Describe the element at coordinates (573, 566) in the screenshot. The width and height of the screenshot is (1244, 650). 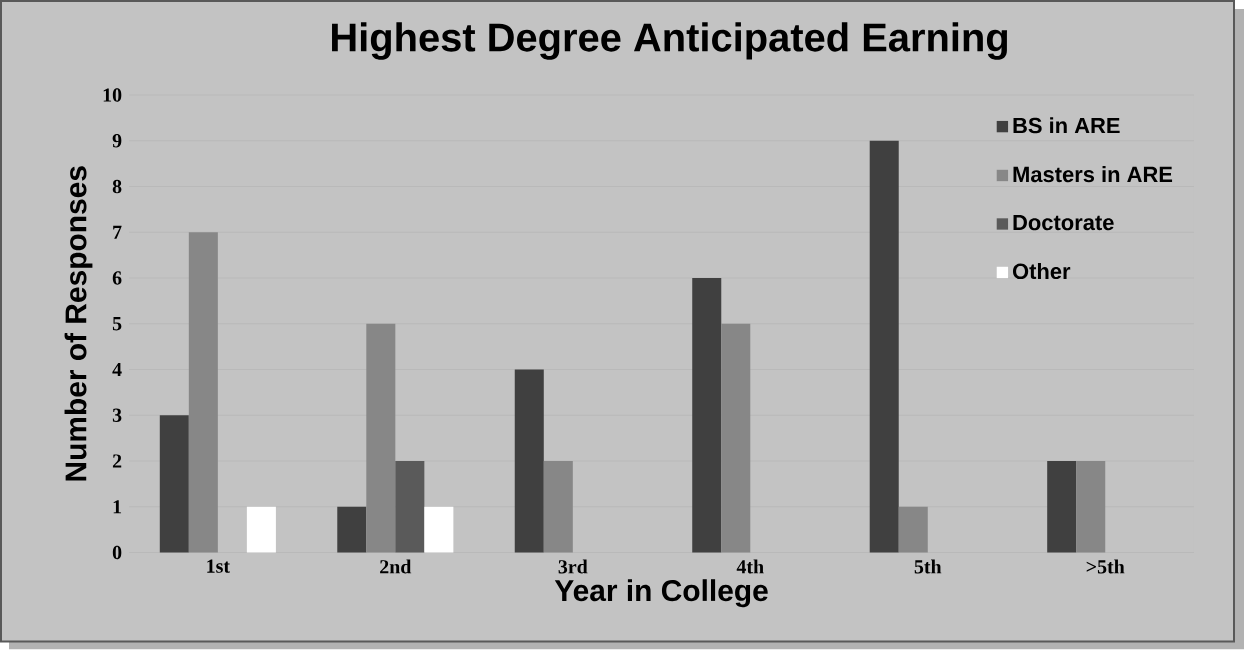
I see `x-tick-label: 3rd` at that location.